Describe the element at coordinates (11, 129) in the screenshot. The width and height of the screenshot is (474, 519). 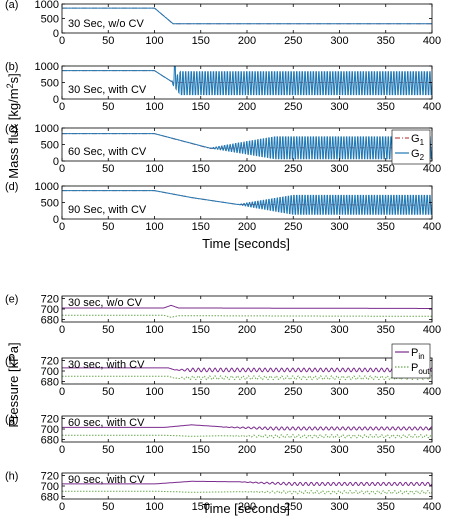
I see `panel-letter: (c)` at that location.